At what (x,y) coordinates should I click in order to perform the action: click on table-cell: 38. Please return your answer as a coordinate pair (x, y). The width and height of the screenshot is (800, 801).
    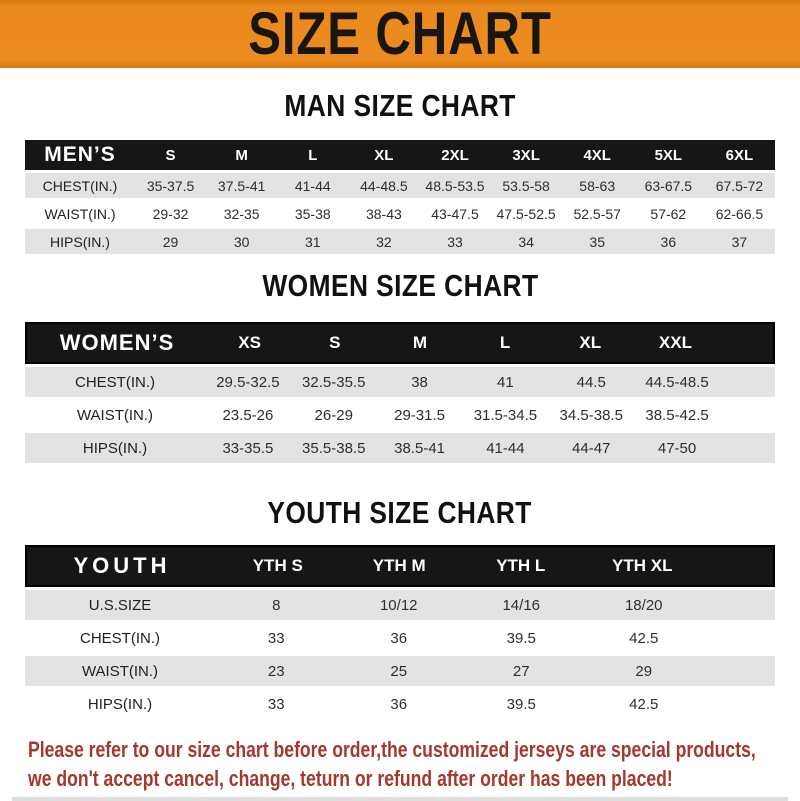
    Looking at the image, I should click on (419, 382).